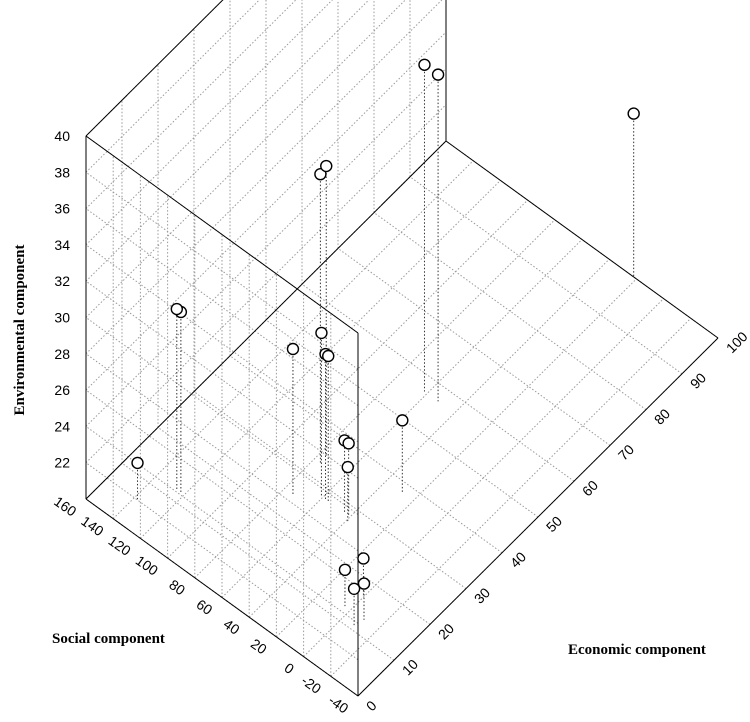 This screenshot has width=750, height=722. Describe the element at coordinates (147, 565) in the screenshot. I see `y-tick-label: 100` at that location.